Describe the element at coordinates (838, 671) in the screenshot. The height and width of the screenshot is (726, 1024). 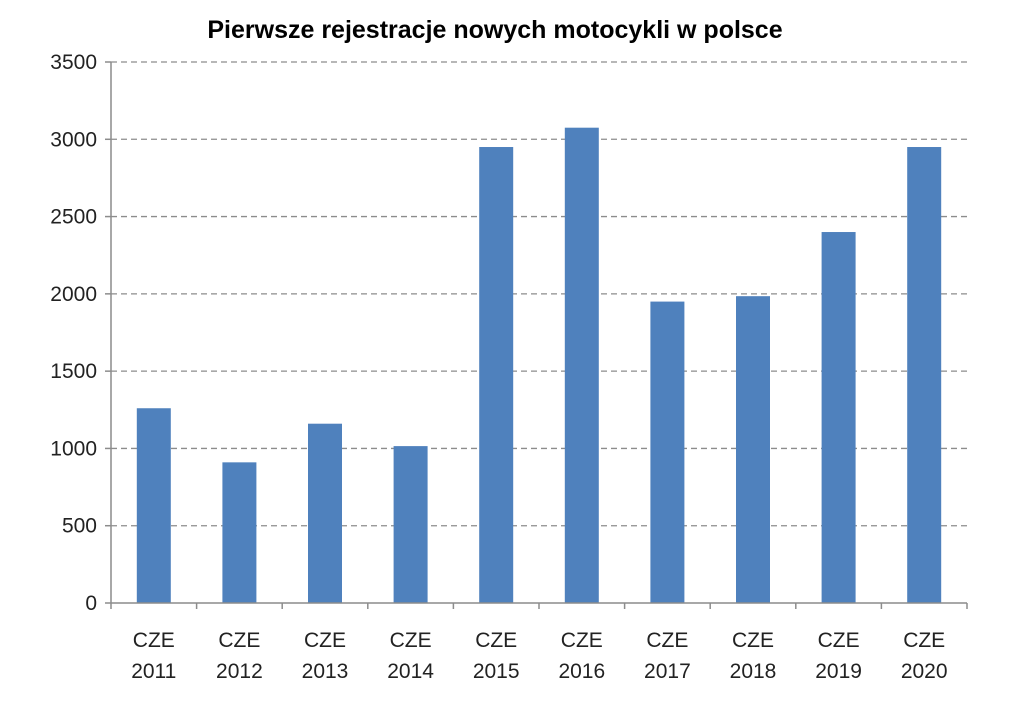
I see `x-tick-label-line: 2019` at that location.